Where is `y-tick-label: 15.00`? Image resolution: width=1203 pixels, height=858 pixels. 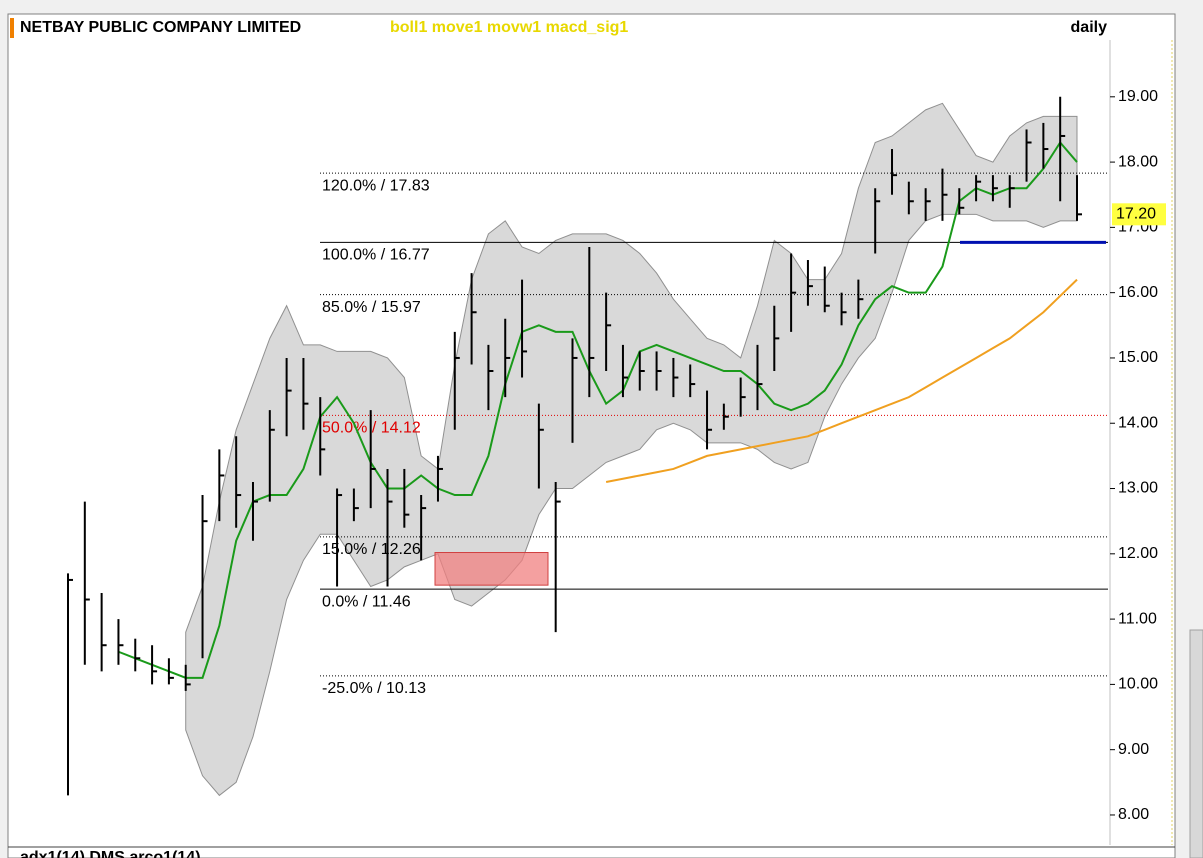
y-tick-label: 15.00 is located at coordinates (1138, 357).